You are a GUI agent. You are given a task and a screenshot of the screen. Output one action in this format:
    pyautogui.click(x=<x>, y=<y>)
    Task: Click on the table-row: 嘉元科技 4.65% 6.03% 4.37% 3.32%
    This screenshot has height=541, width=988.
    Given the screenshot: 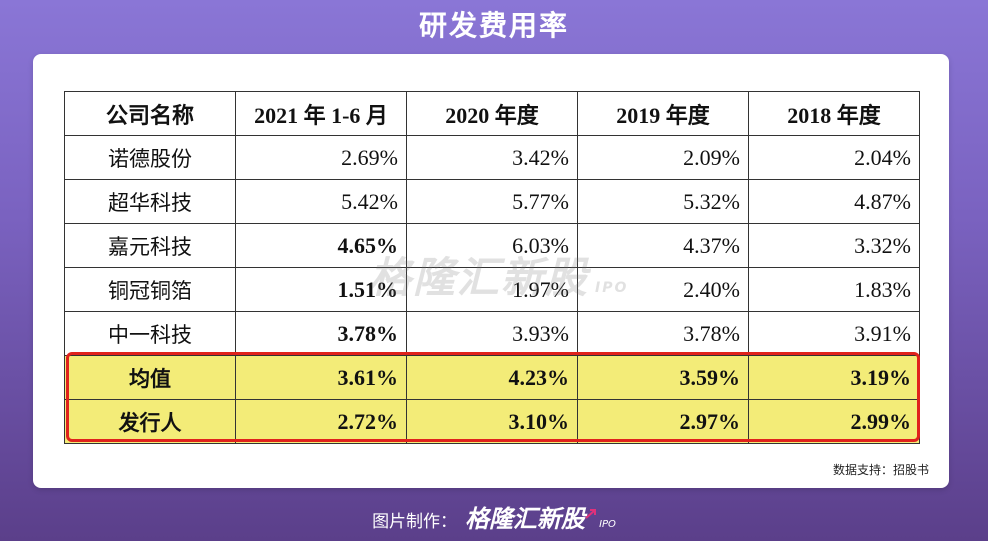 What is the action you would take?
    pyautogui.click(x=492, y=245)
    